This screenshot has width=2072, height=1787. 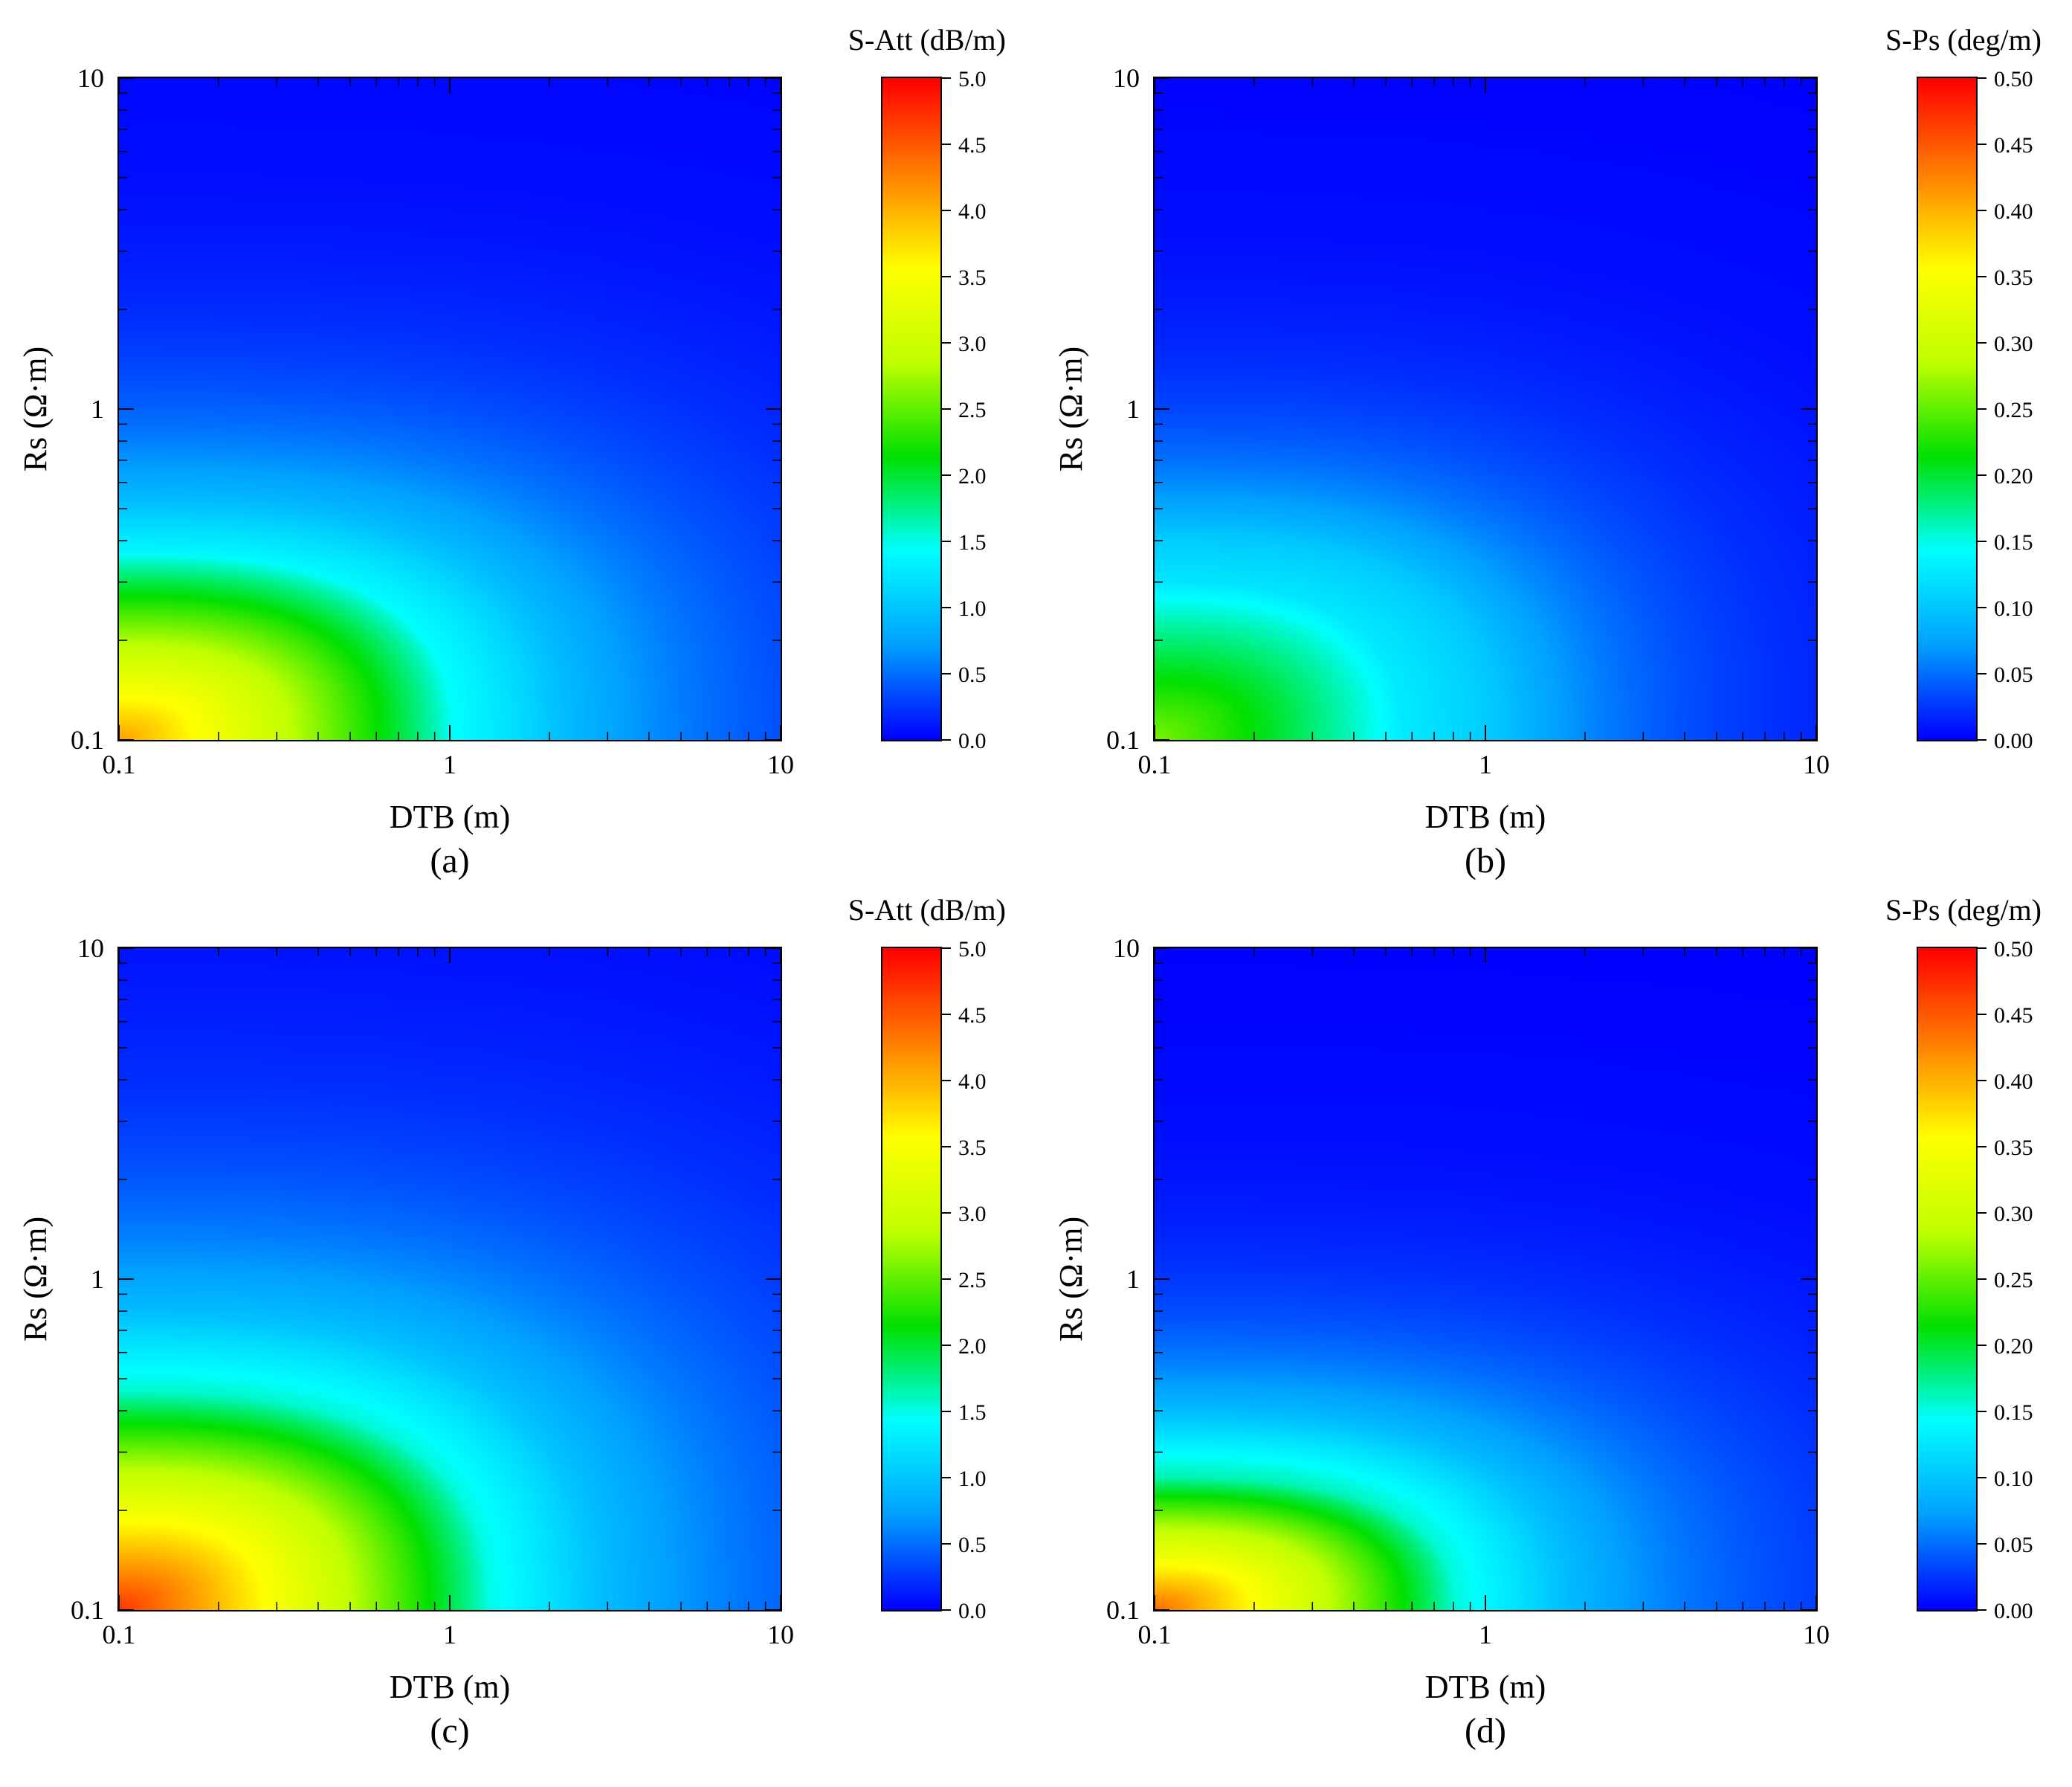 What do you see at coordinates (1485, 1731) in the screenshot?
I see `panel-label: (d)` at bounding box center [1485, 1731].